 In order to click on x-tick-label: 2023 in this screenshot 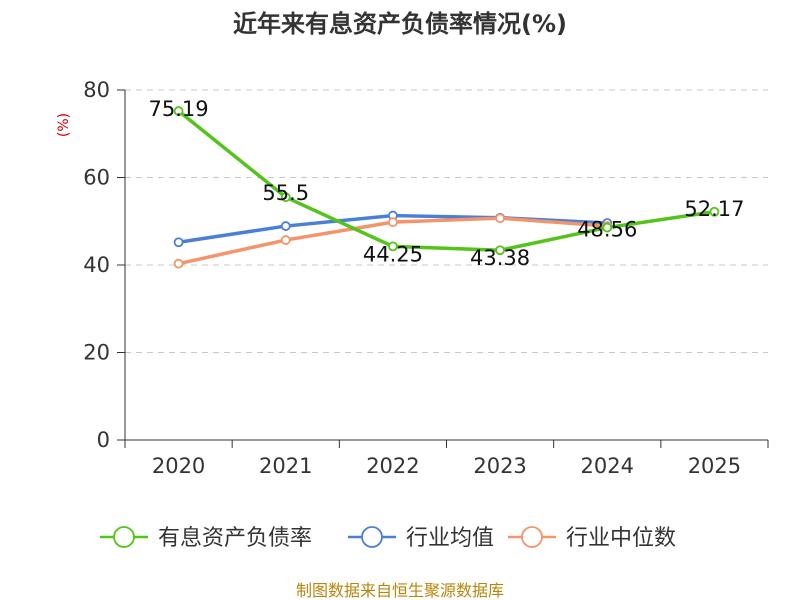, I will do `click(499, 466)`.